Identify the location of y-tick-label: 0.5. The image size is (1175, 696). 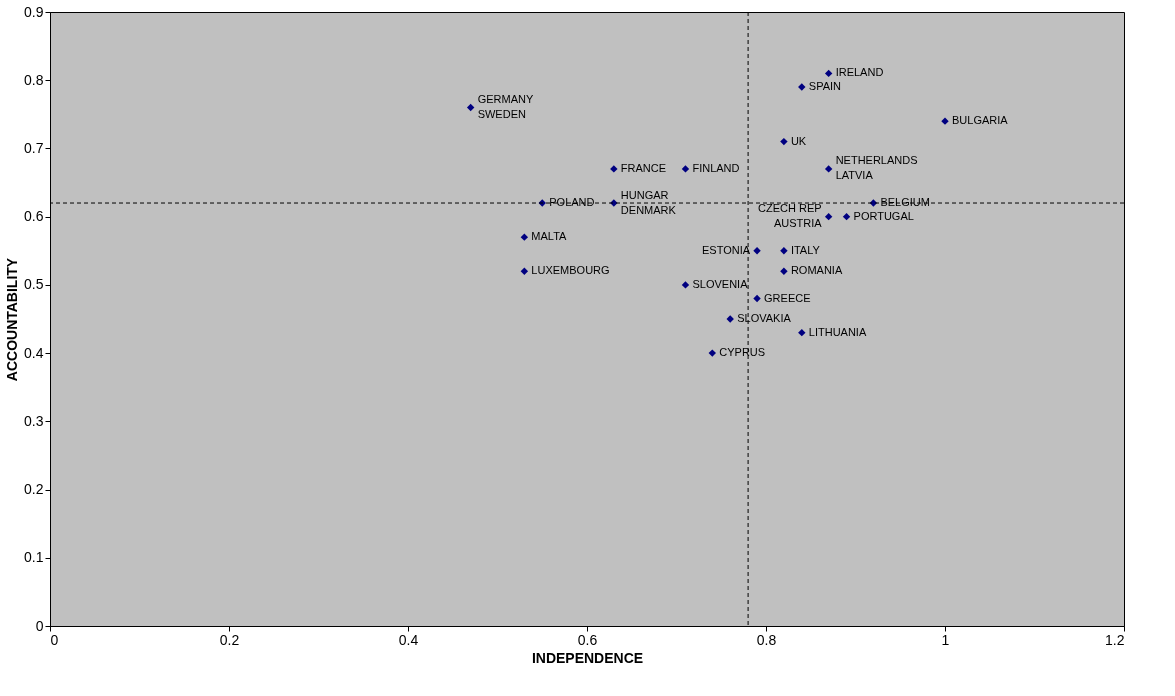
(34, 284).